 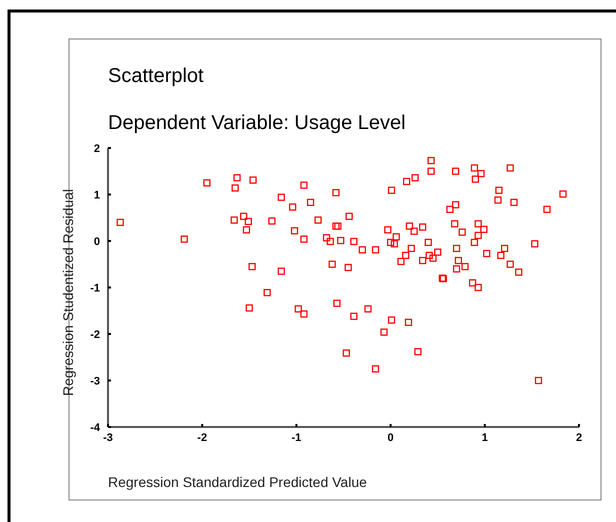 I want to click on y-tick-label: -2, so click(x=95, y=334).